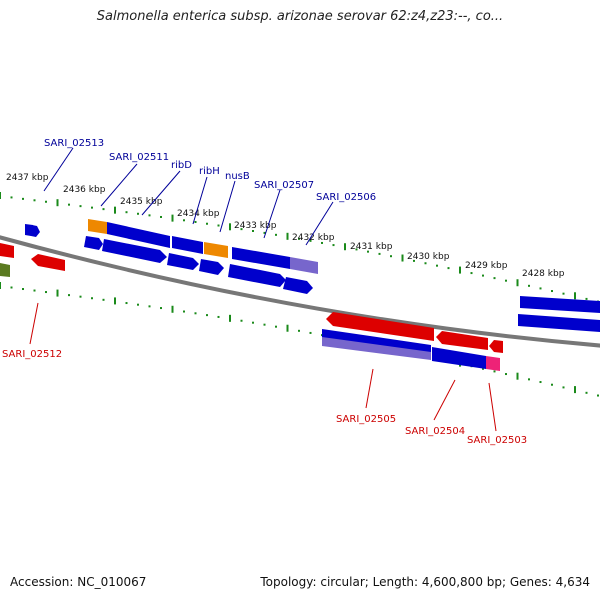 This screenshot has height=605, width=600. Describe the element at coordinates (209, 171) in the screenshot. I see `gene-label: ribH` at that location.